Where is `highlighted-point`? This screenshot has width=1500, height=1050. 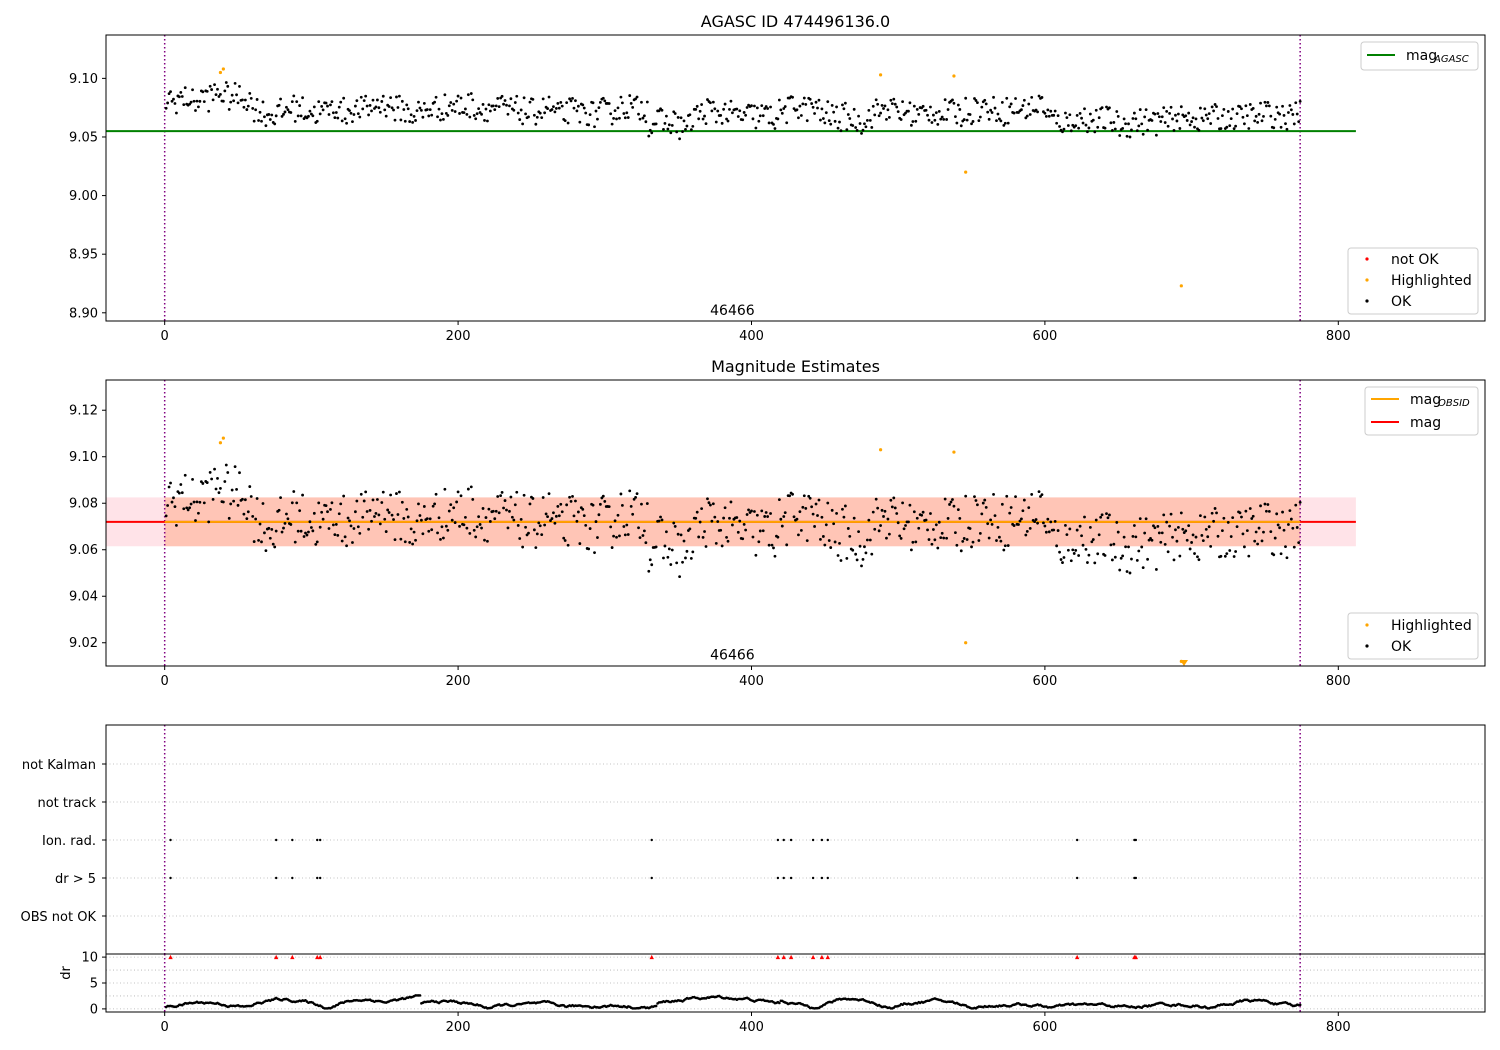 highlighted-point is located at coordinates (220, 72).